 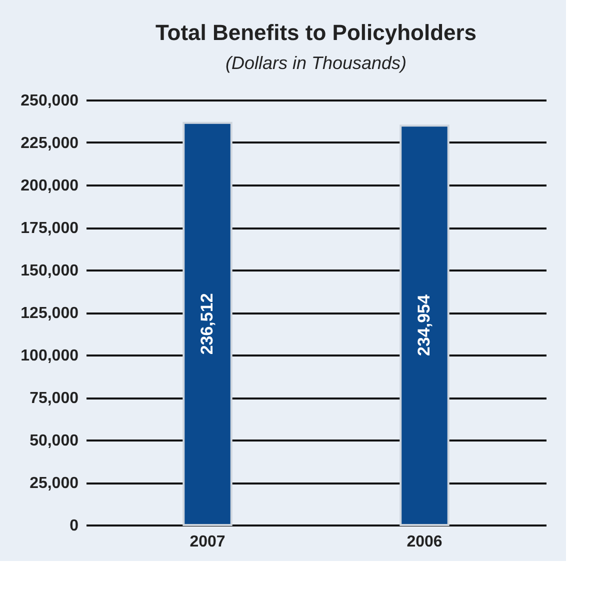 What do you see at coordinates (49, 271) in the screenshot?
I see `y-tick-label: 150,000` at bounding box center [49, 271].